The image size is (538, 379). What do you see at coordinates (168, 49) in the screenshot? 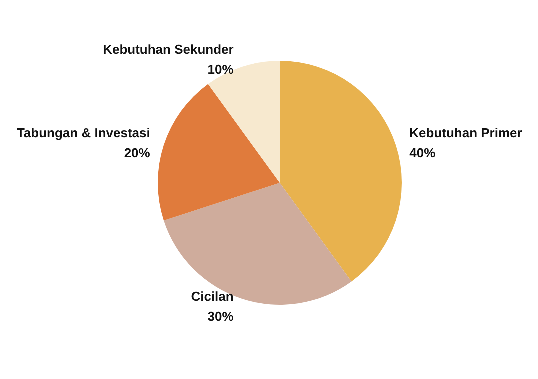
I see `slice-label: Kebutuhan Sekunder` at bounding box center [168, 49].